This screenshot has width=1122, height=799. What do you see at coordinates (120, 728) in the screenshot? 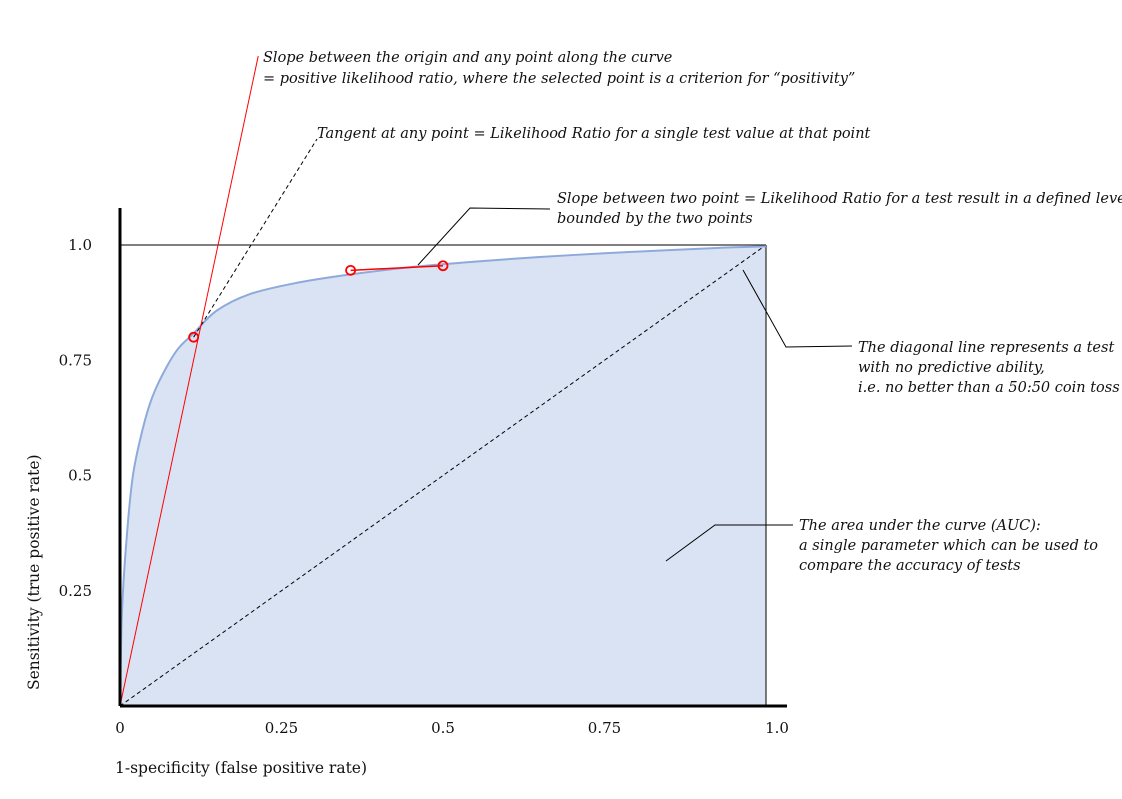
I see `x-tick-label: 0` at bounding box center [120, 728].